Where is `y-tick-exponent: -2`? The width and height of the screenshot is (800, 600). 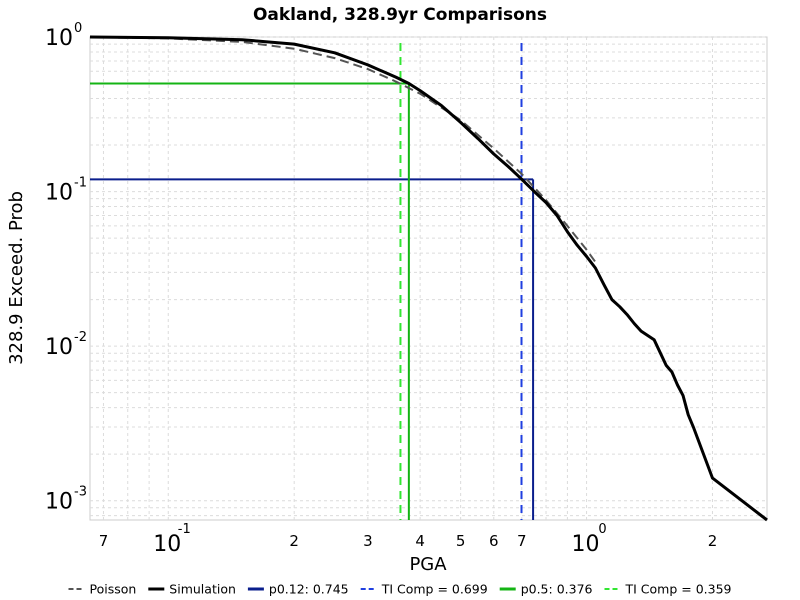 y-tick-exponent: -2 is located at coordinates (80, 337).